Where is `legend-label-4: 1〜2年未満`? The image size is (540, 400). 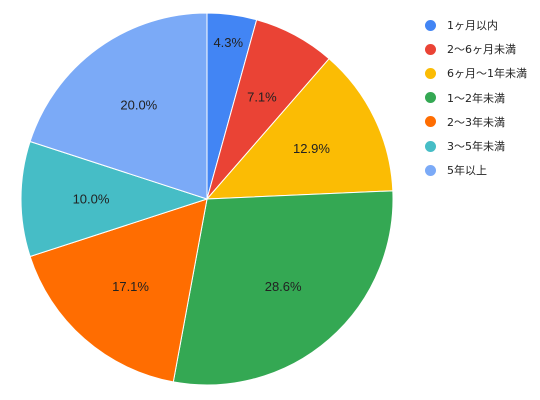
legend-label-4: 1〜2年未満 is located at coordinates (476, 98).